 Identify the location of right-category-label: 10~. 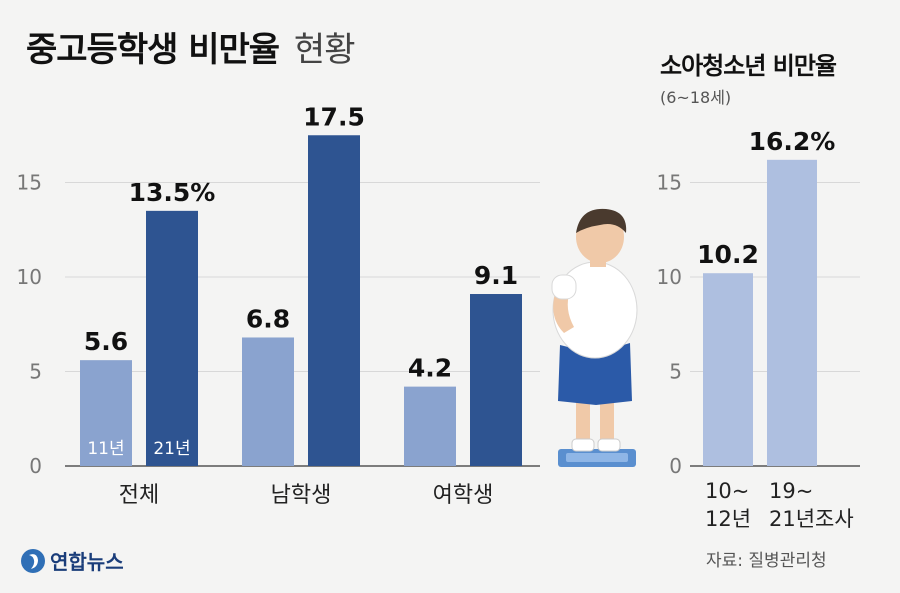
(727, 491).